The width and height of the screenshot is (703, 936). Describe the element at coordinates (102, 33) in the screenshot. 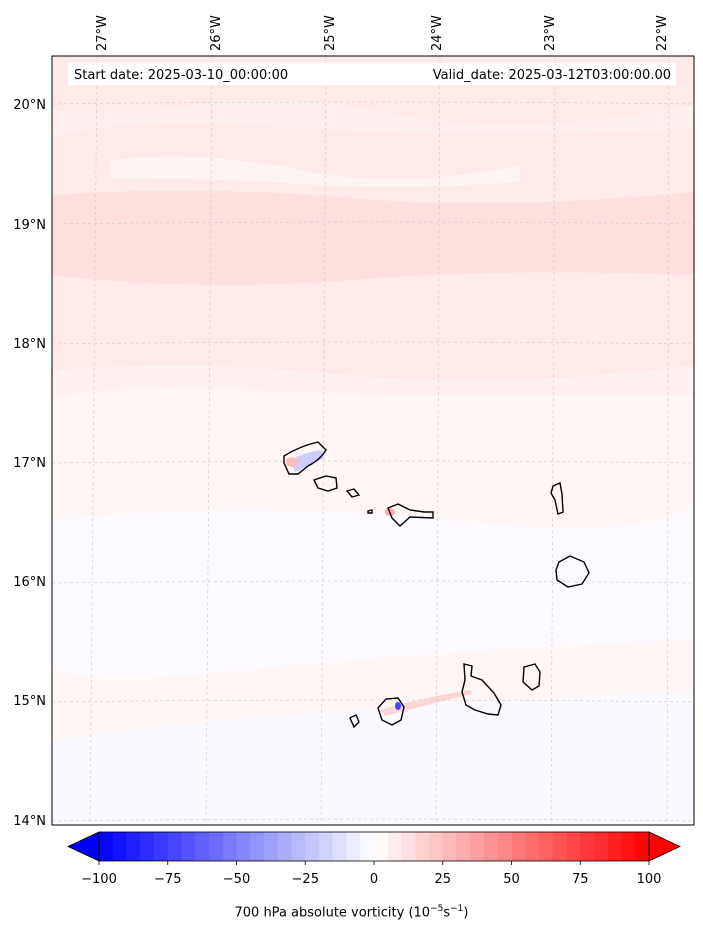

I see `lon-label: 27°W` at that location.